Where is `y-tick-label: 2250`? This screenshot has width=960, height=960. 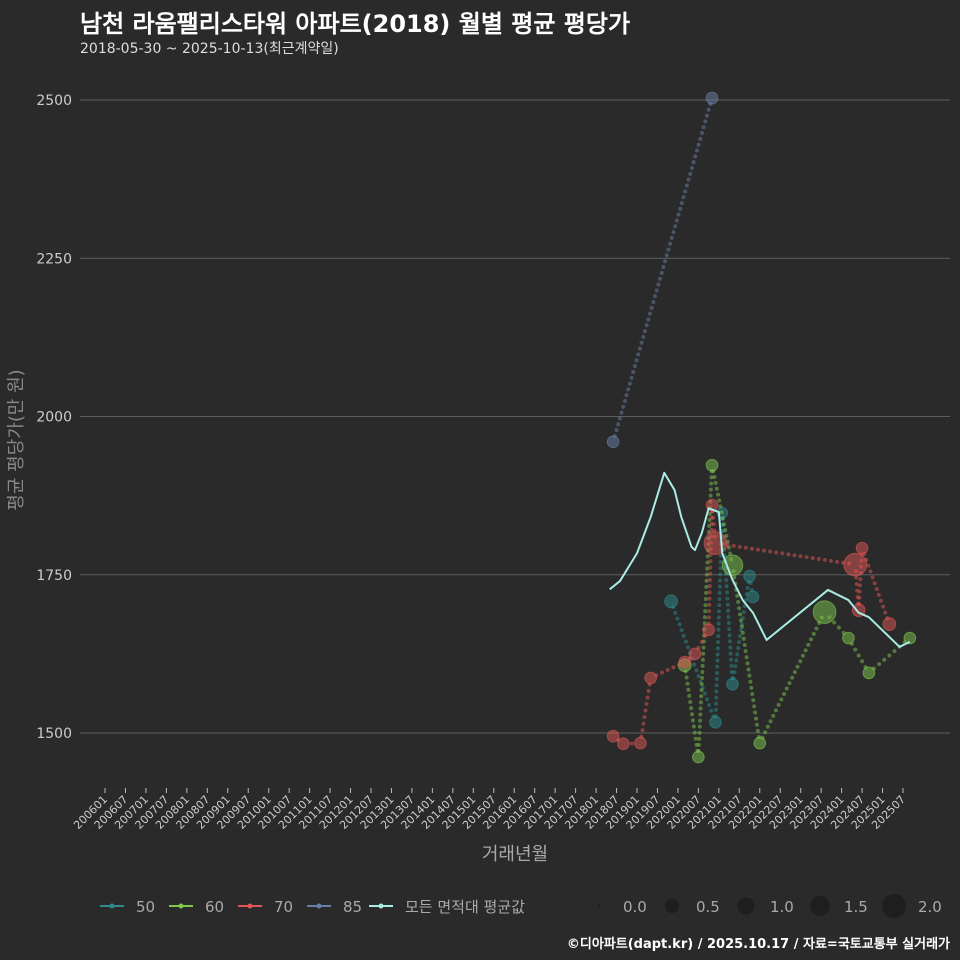
y-tick-label: 2250 is located at coordinates (54, 259).